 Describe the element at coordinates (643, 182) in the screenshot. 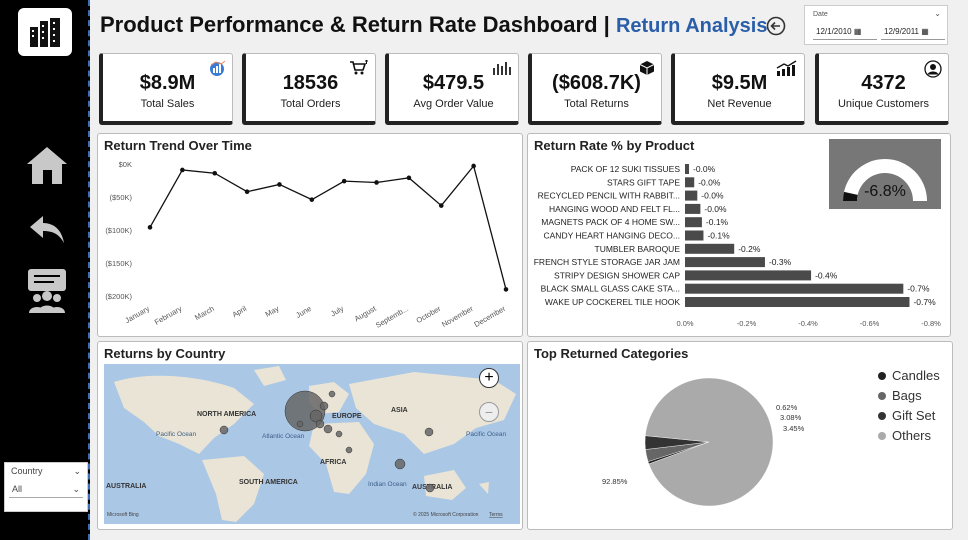

I see `bar-category-label: STARS GIFT TAPE` at that location.